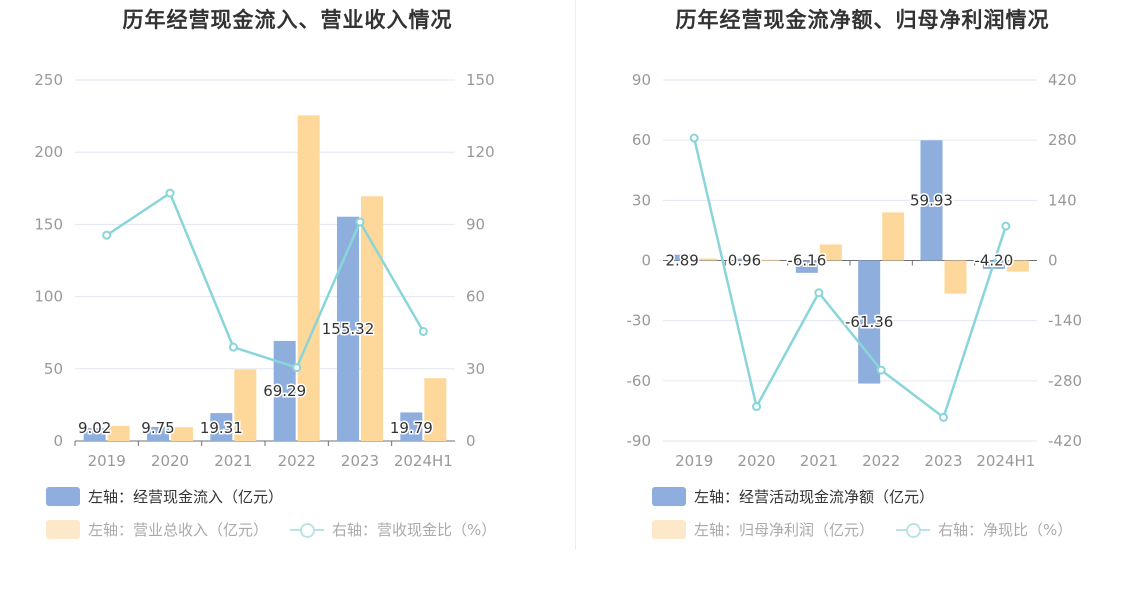 This screenshot has height=589, width=1147. I want to click on data-label: -61.36, so click(869, 322).